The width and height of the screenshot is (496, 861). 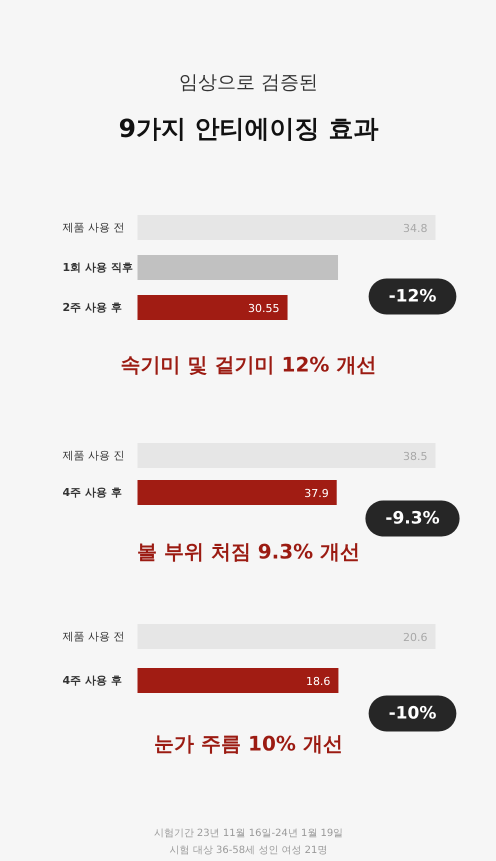 I want to click on data-label: 34.8, so click(x=415, y=228).